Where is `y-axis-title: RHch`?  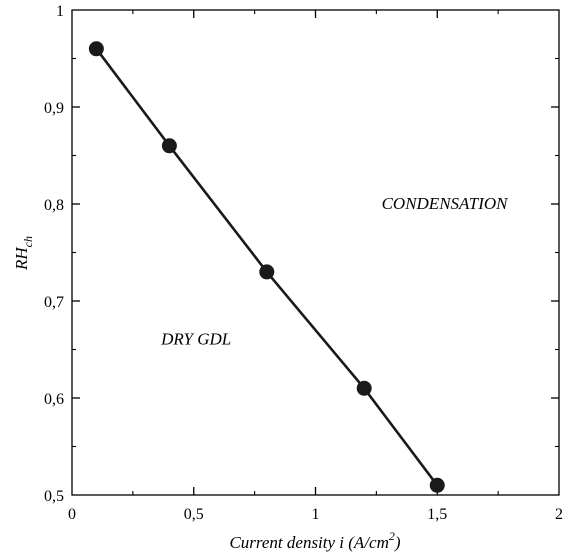 y-axis-title: RHch is located at coordinates (23, 253).